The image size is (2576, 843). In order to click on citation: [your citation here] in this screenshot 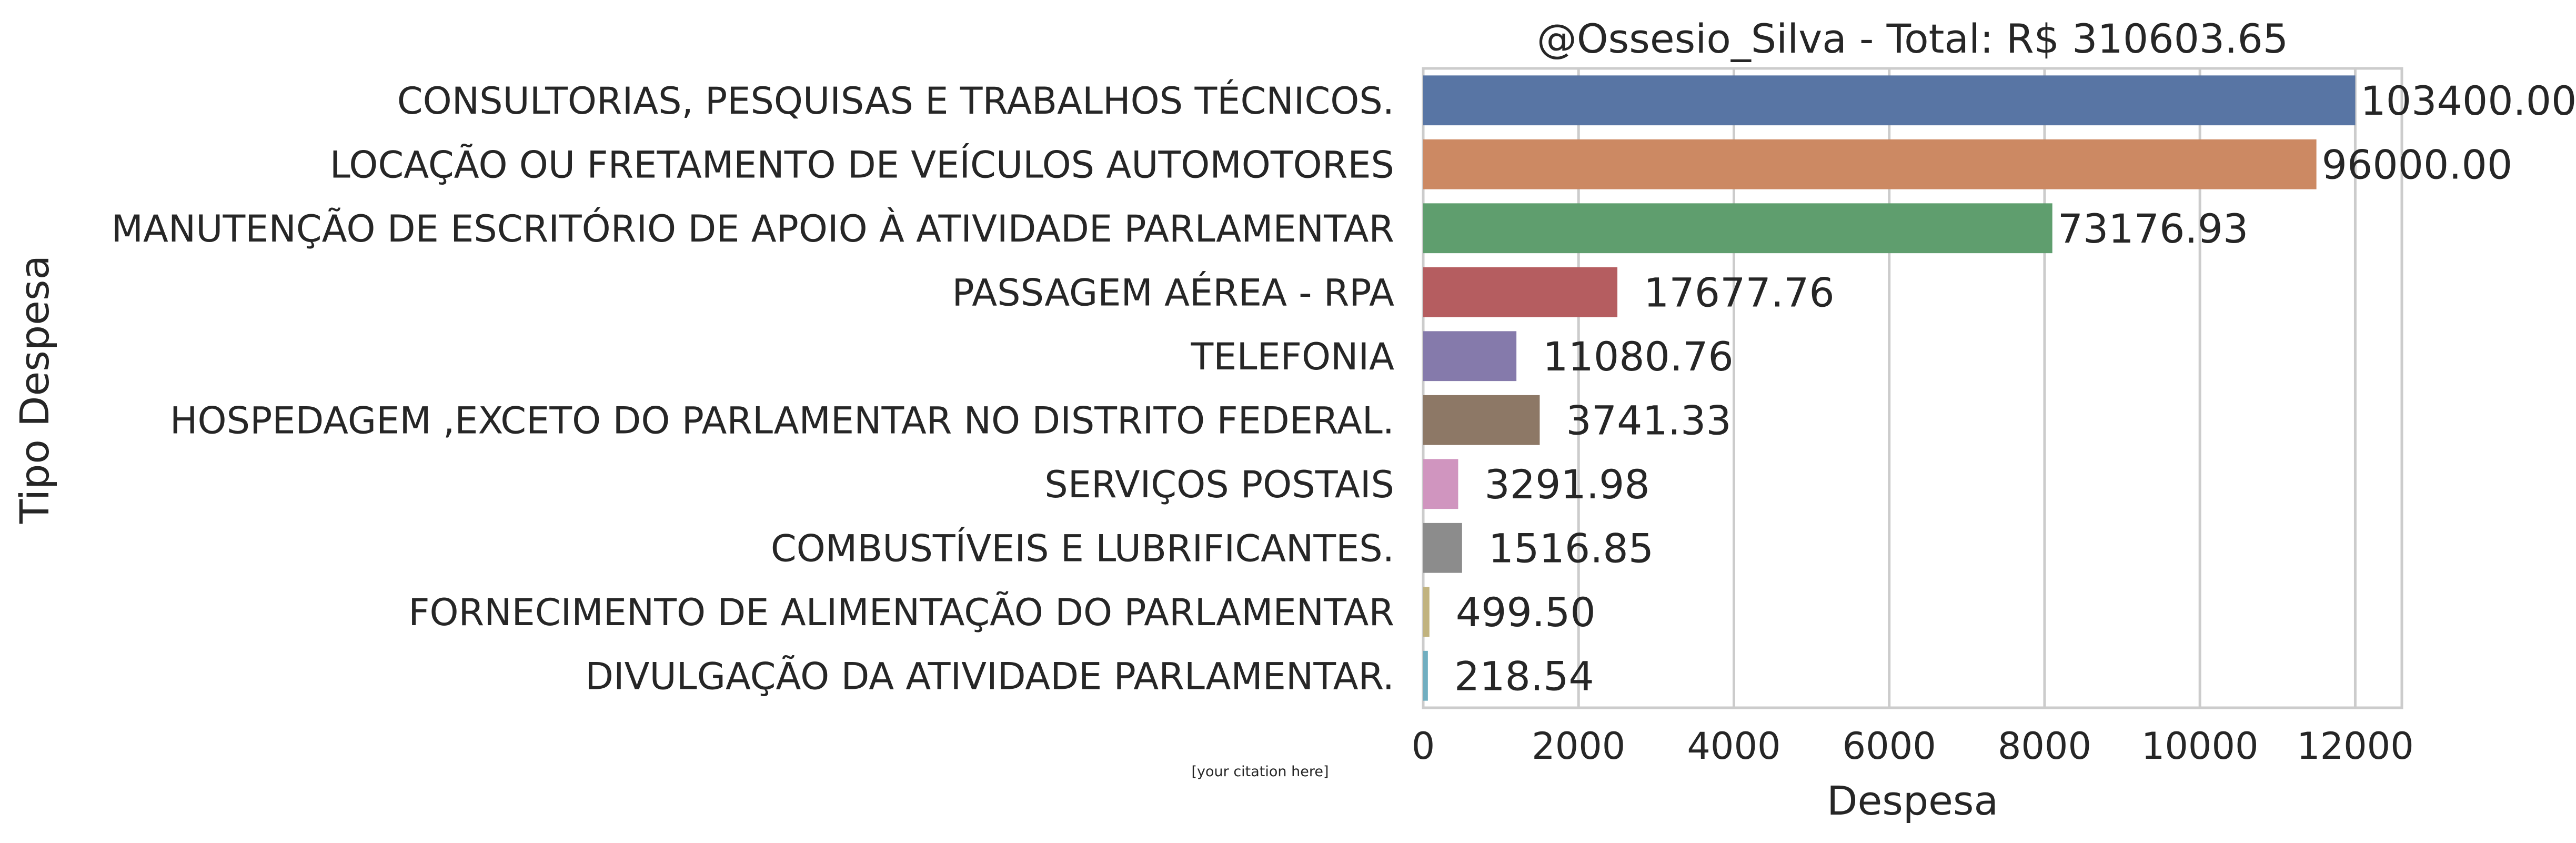, I will do `click(1261, 772)`.